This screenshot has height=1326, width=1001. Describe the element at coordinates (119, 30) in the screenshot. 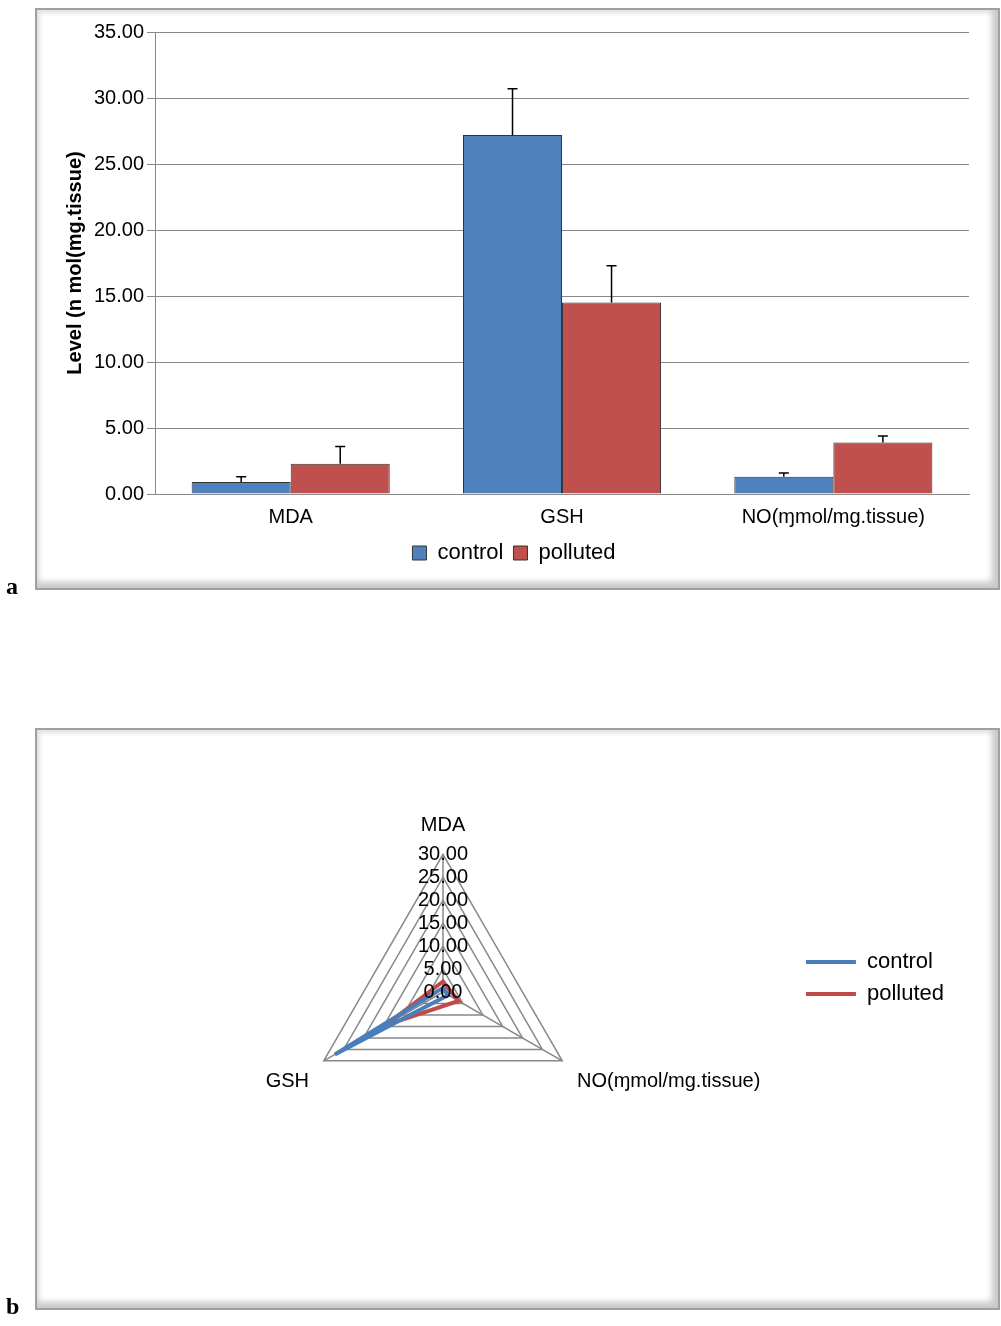

I see `y-tick-label: 35.00` at that location.